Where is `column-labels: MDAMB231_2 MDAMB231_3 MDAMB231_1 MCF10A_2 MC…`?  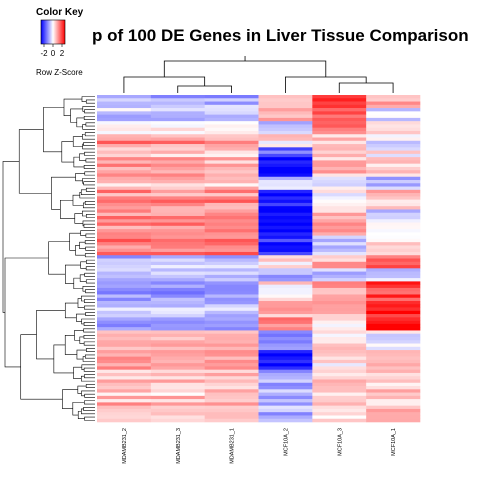 column-labels: MDAMB231_2 MDAMB231_3 MDAMB231_1 MCF10A_2 MC… is located at coordinates (259, 446).